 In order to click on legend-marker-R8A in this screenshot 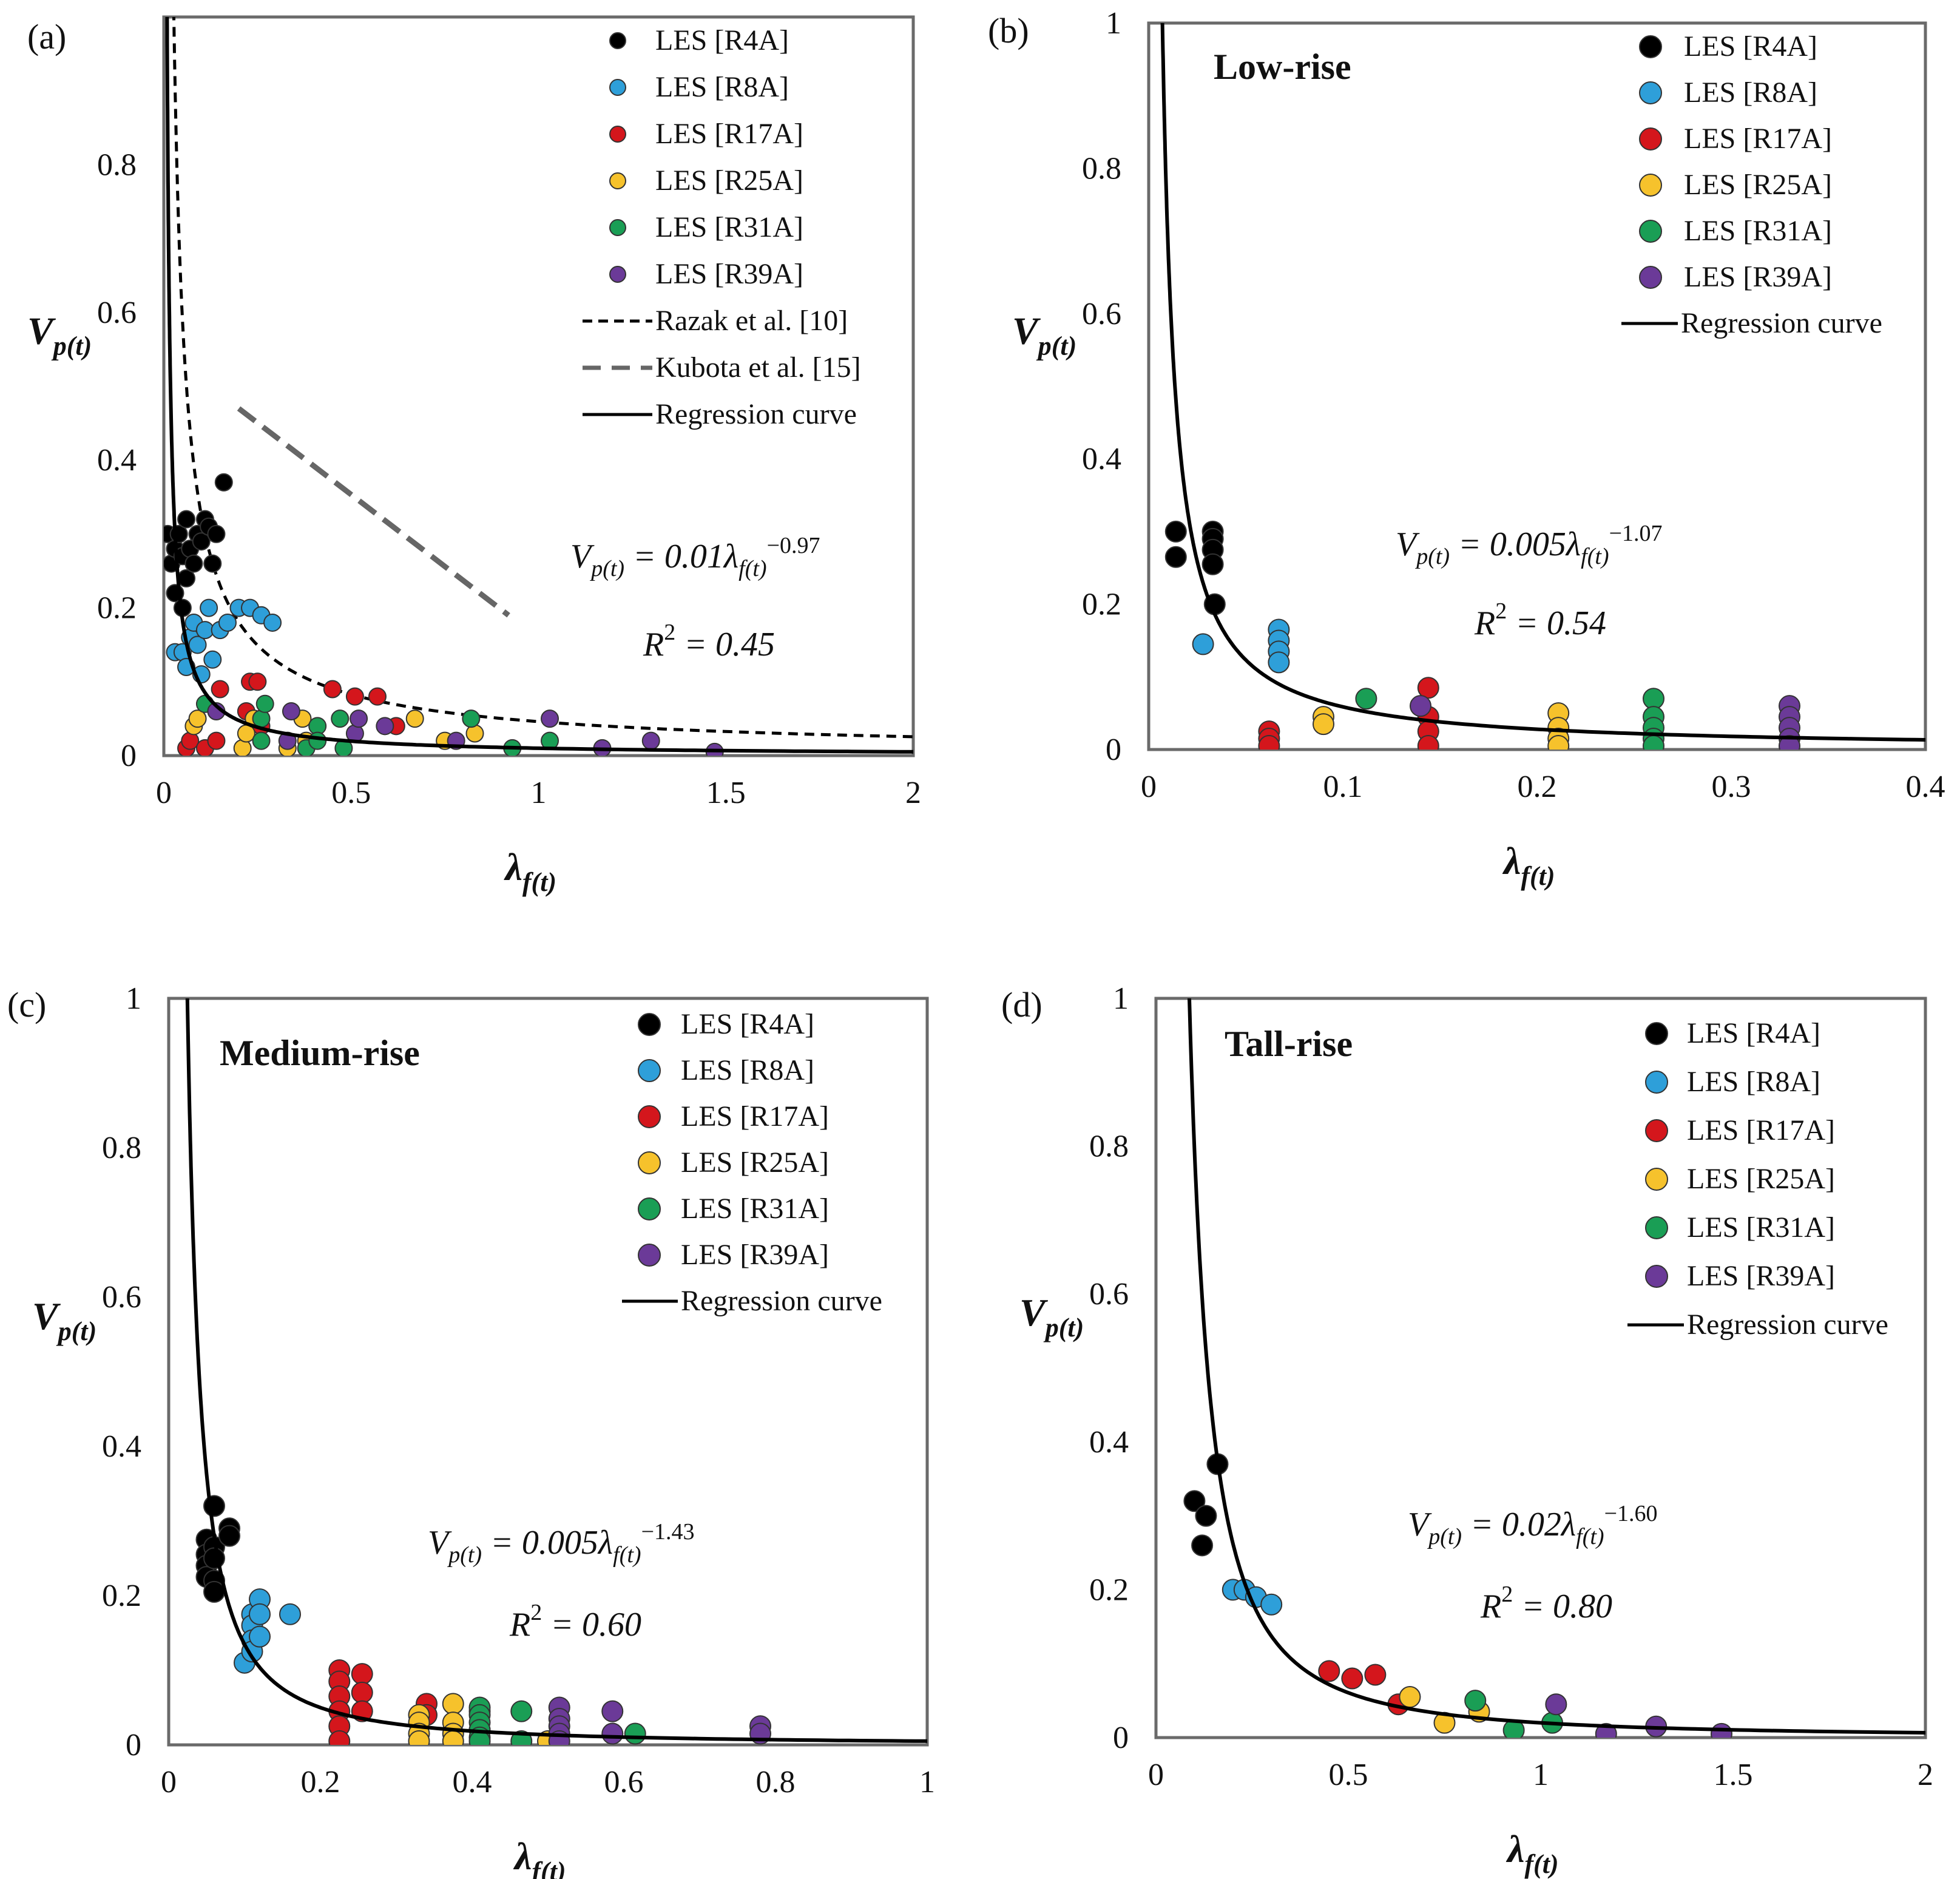, I will do `click(1650, 93)`.